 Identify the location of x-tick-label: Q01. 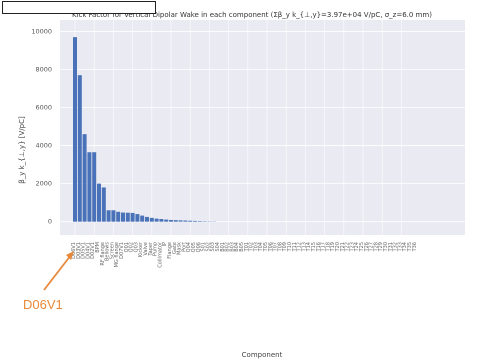
(127, 247).